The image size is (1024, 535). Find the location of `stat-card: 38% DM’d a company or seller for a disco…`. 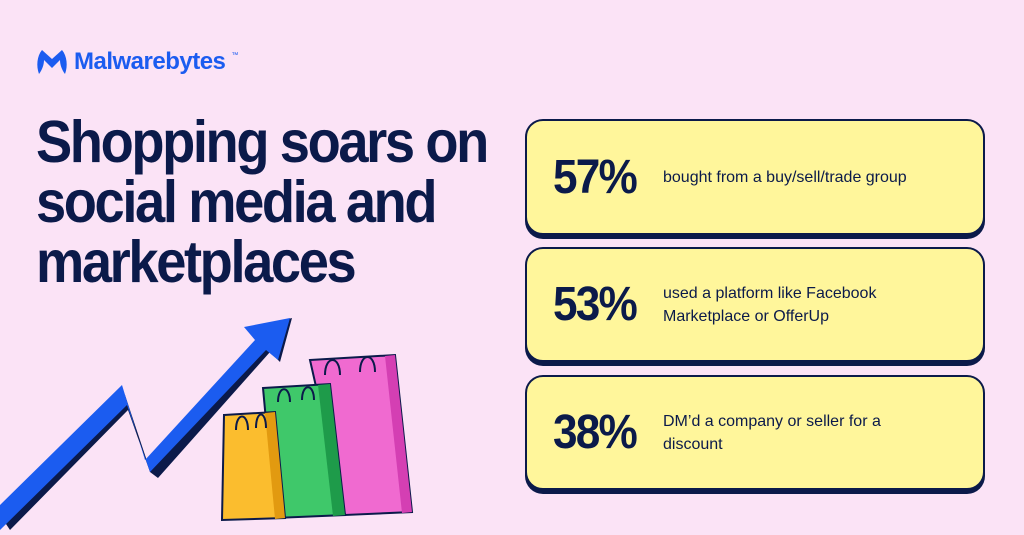

stat-card: 38% DM’d a company or seller for a disco… is located at coordinates (755, 432).